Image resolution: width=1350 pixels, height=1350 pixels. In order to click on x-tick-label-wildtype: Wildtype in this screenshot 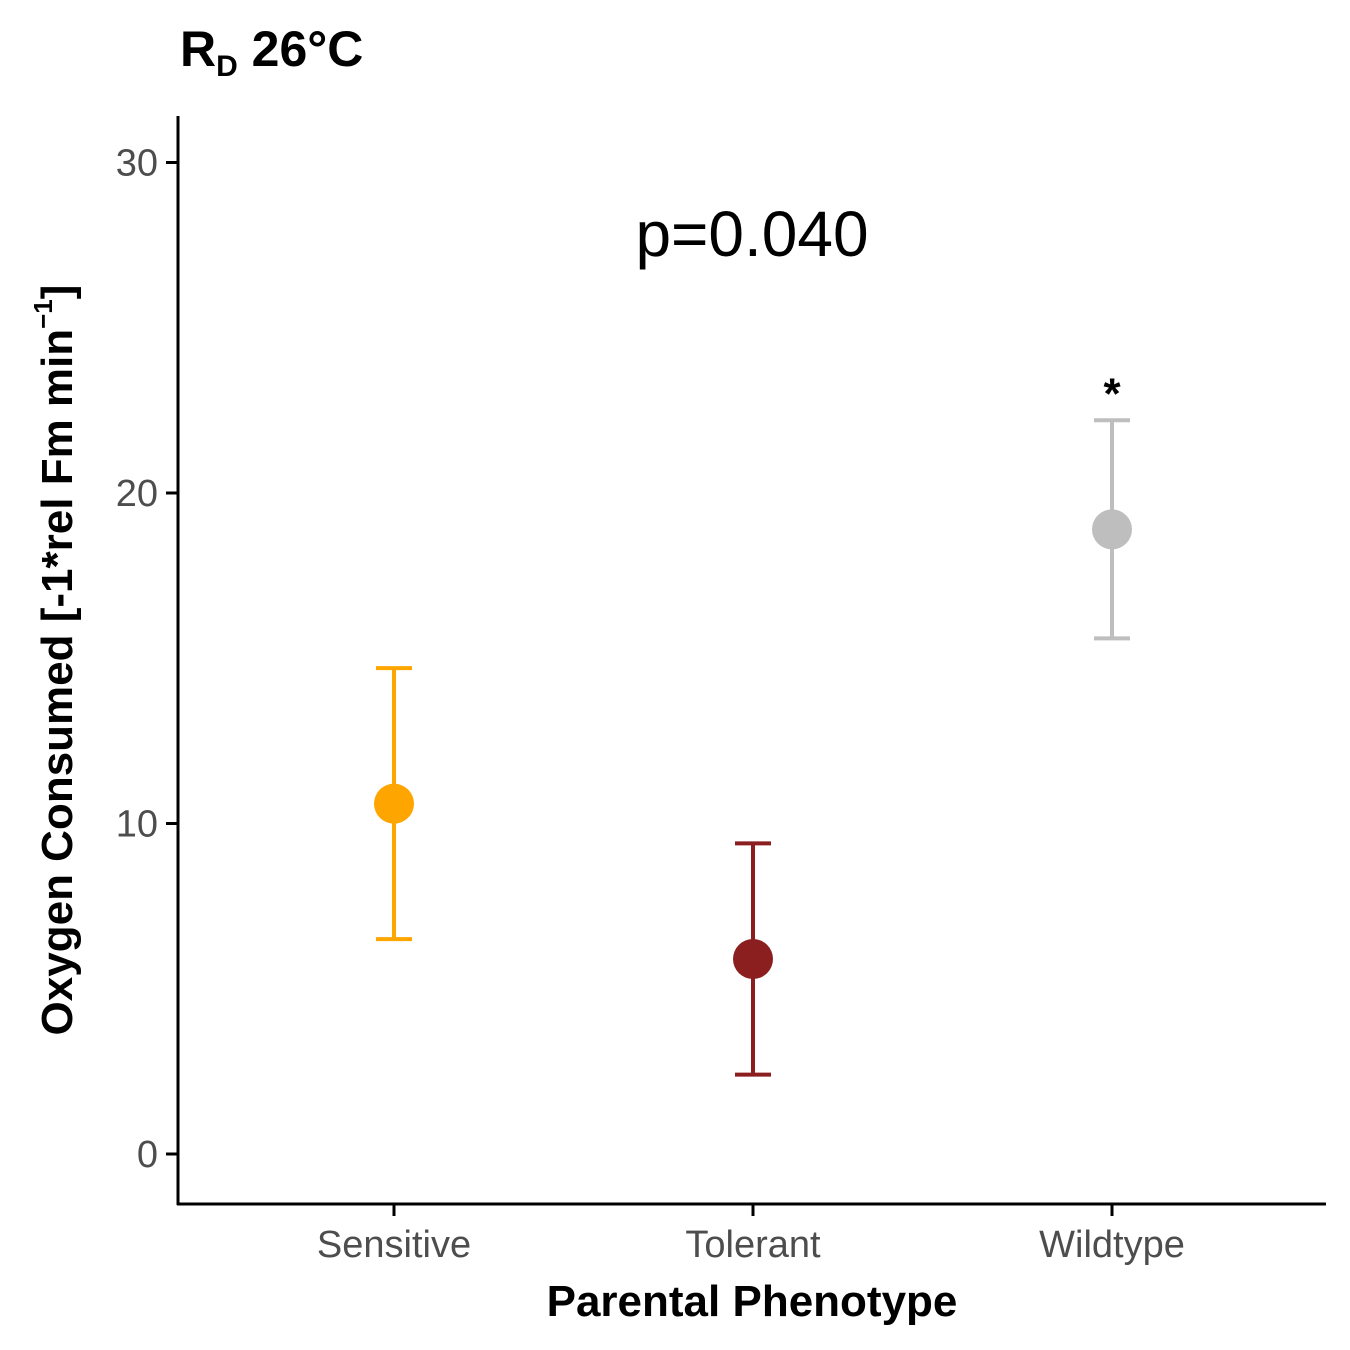, I will do `click(1112, 1245)`.